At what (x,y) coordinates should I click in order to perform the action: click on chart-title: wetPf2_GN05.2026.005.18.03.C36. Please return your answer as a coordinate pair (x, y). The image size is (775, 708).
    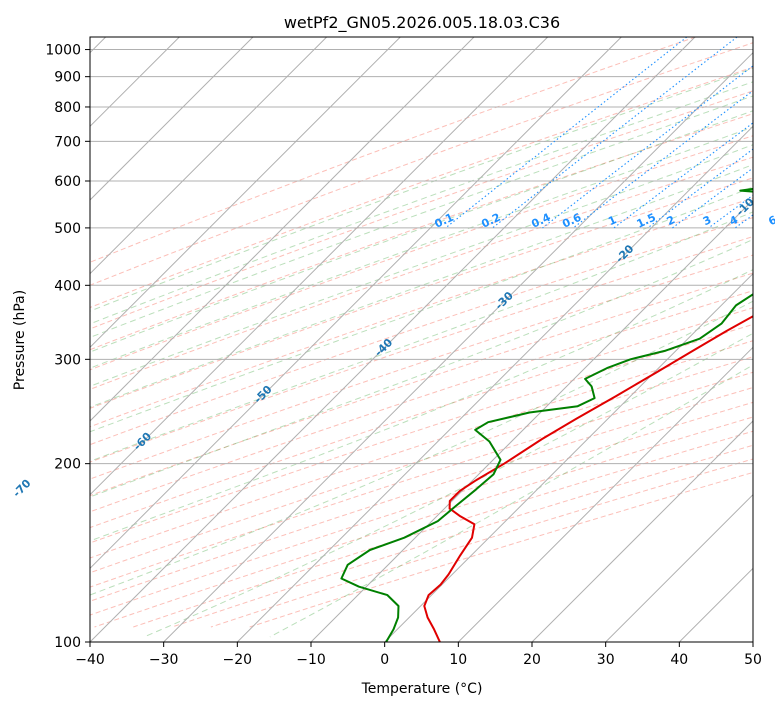
    Looking at the image, I should click on (422, 23).